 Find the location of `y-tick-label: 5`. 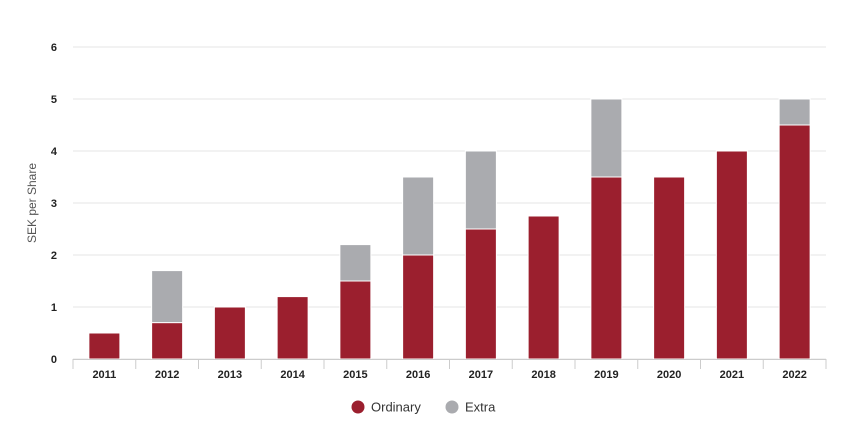

y-tick-label: 5 is located at coordinates (54, 100).